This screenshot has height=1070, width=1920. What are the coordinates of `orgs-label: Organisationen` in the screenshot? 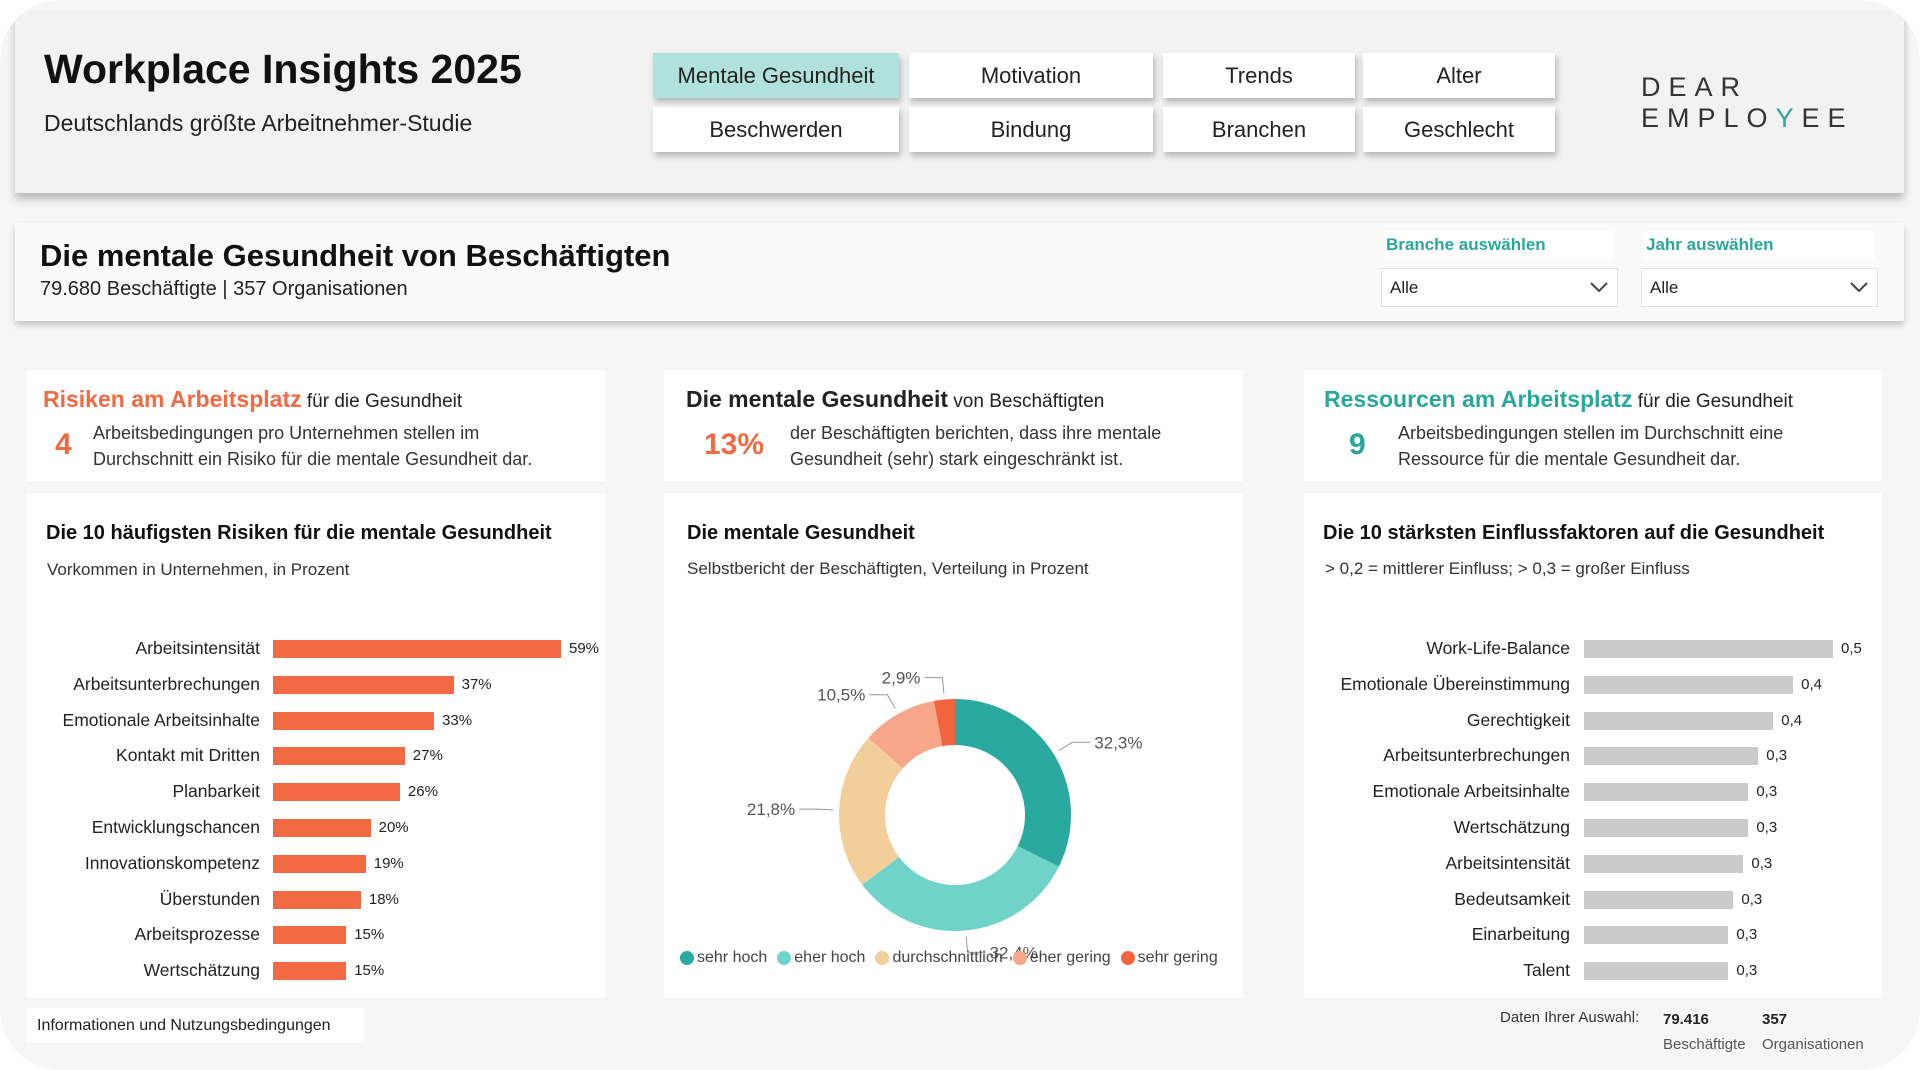 It's located at (1813, 1044).